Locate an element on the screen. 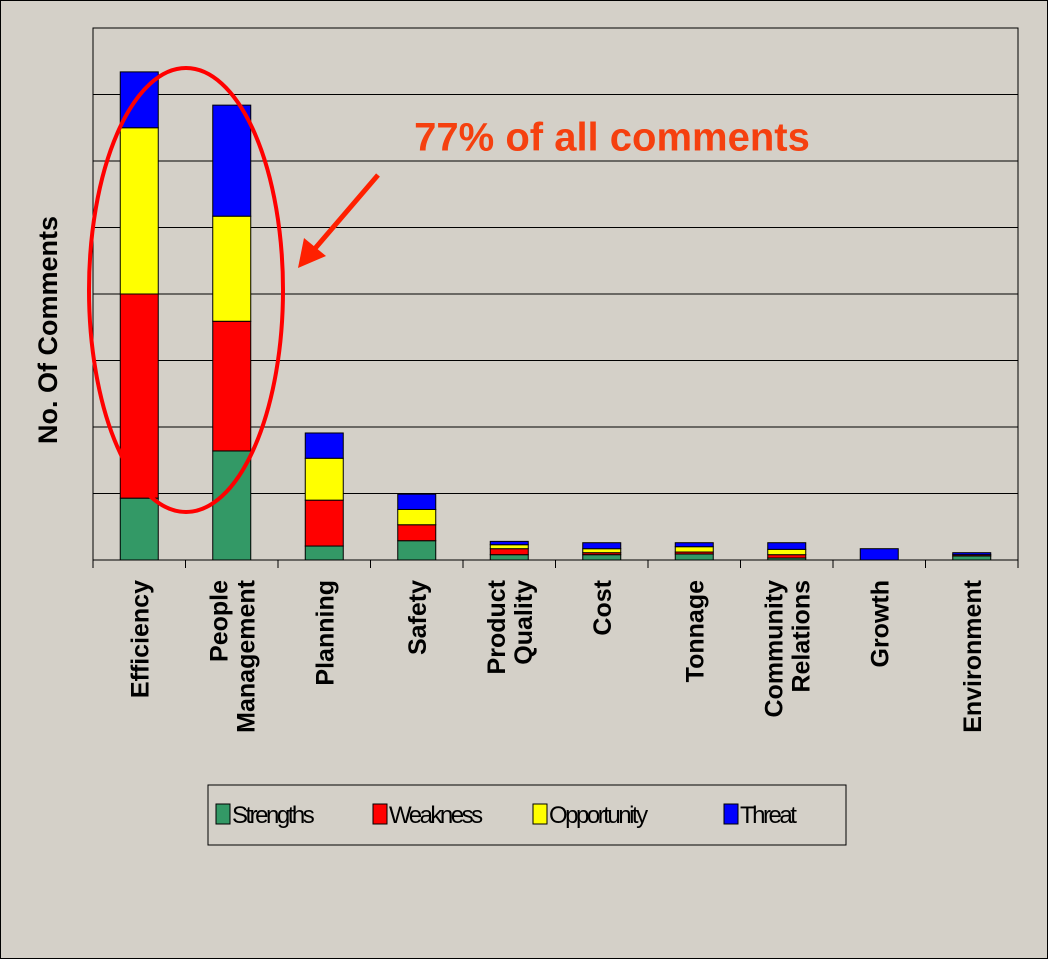 Image resolution: width=1048 pixels, height=959 pixels. legend-label: Threat is located at coordinates (768, 815).